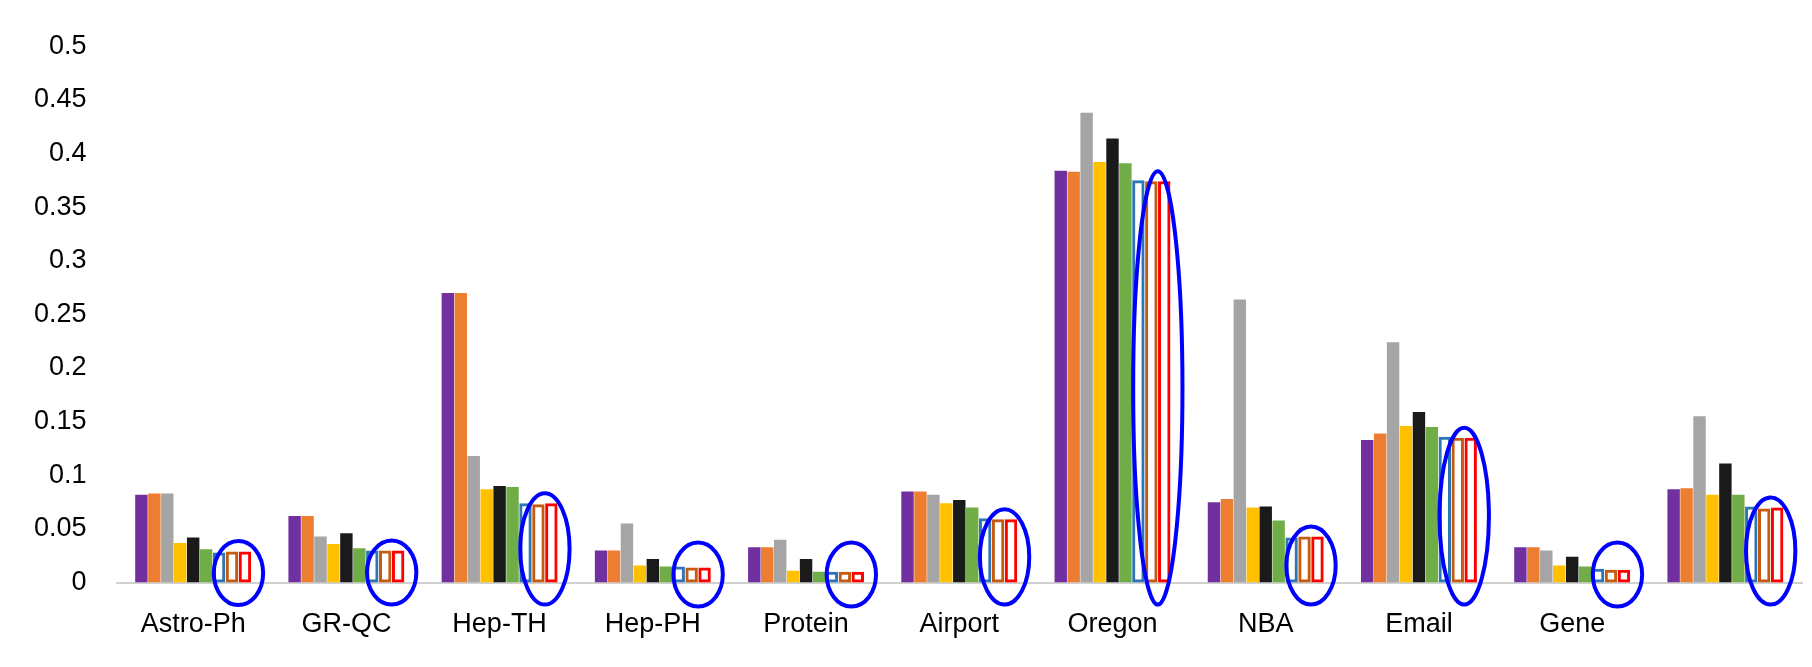 Image resolution: width=1812 pixels, height=667 pixels. What do you see at coordinates (193, 623) in the screenshot?
I see `x-tick-label: Astro-Ph` at bounding box center [193, 623].